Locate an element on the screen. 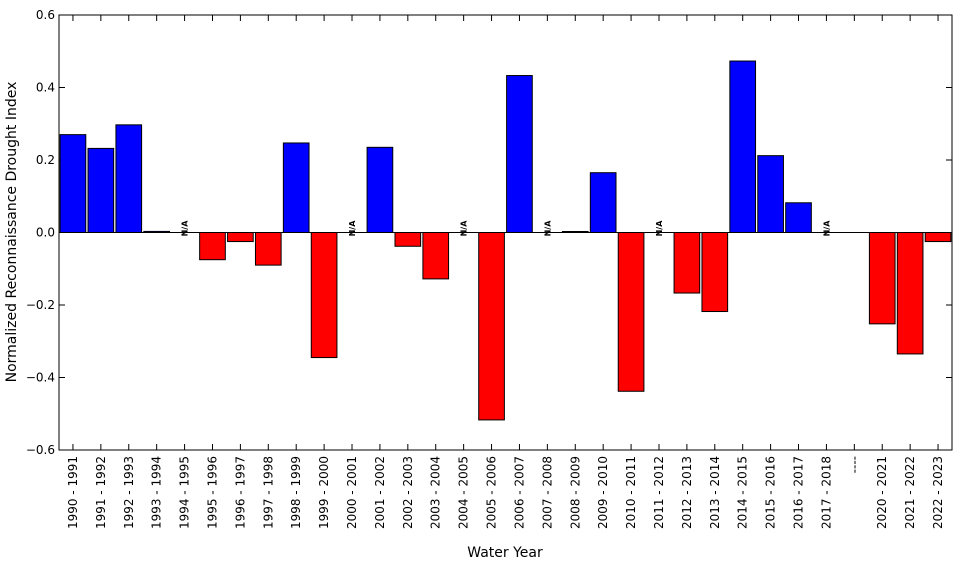 This screenshot has height=566, width=960. x-tick-label: 1997 - 1998 is located at coordinates (268, 492).